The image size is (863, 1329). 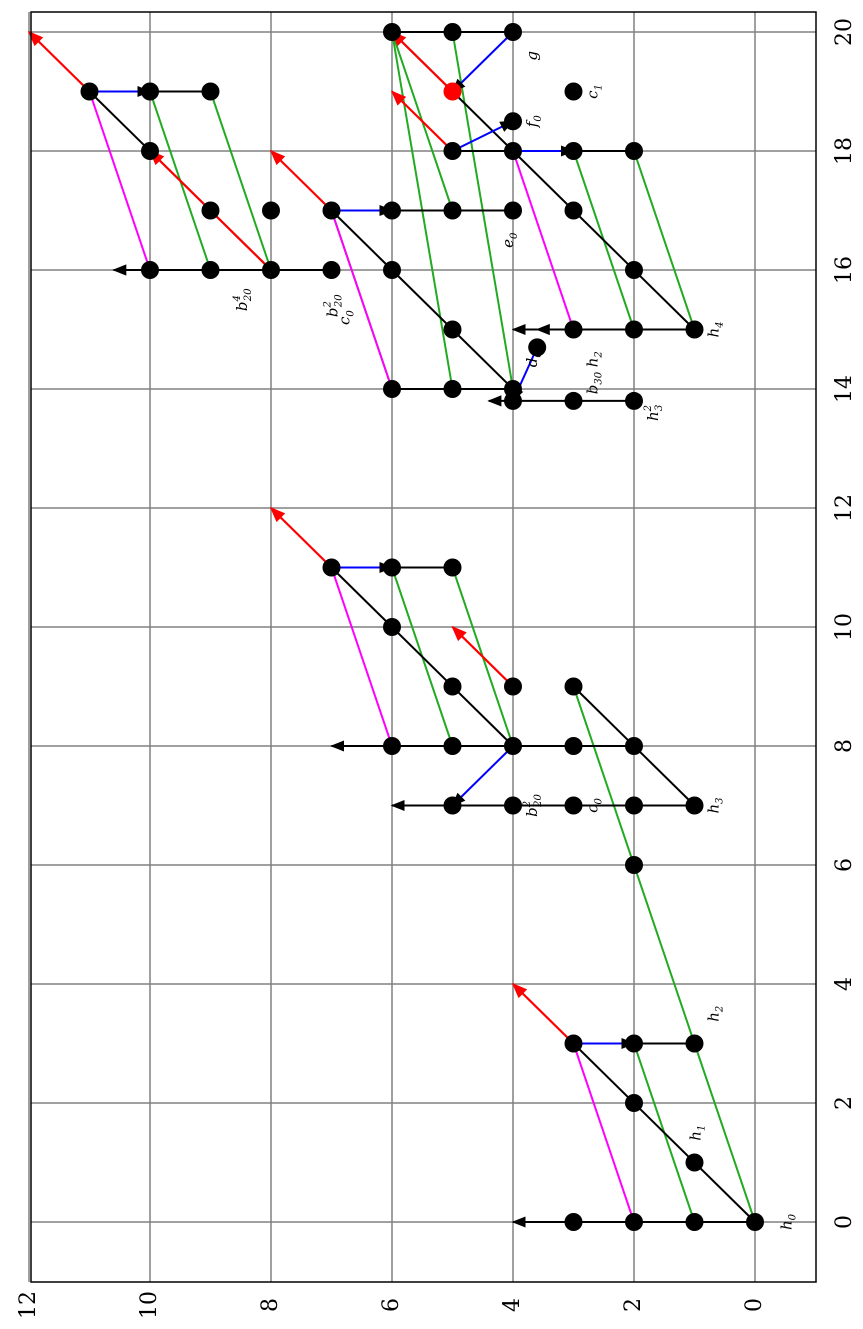 What do you see at coordinates (243, 299) in the screenshot?
I see `point-label: b420` at bounding box center [243, 299].